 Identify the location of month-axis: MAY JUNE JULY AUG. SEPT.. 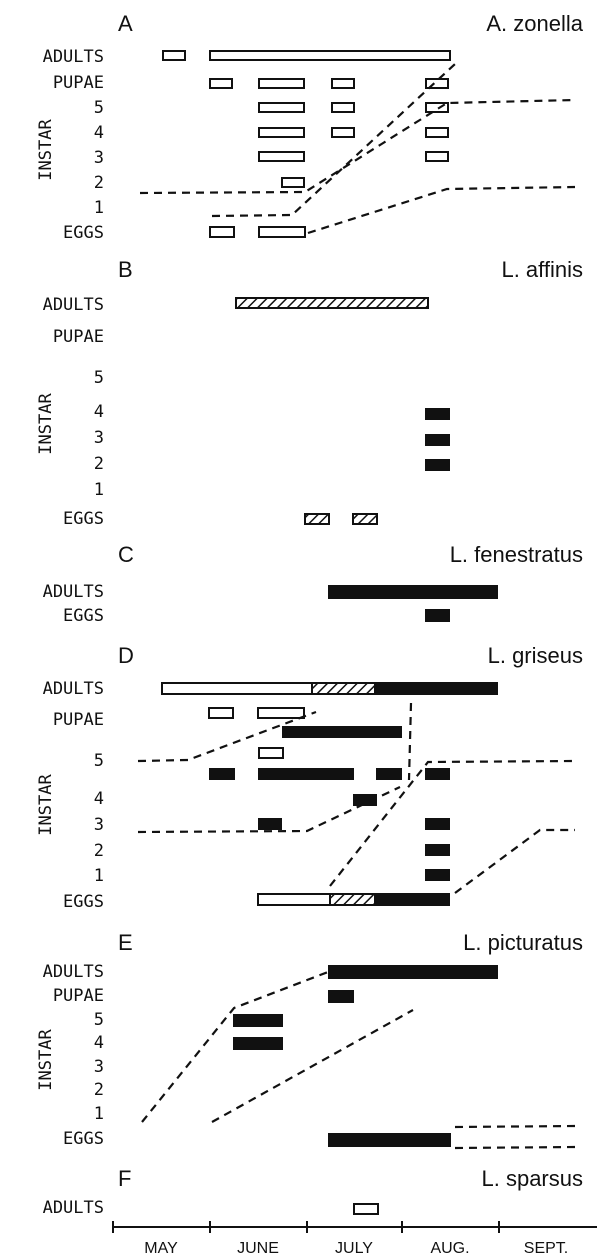
(354, 1239).